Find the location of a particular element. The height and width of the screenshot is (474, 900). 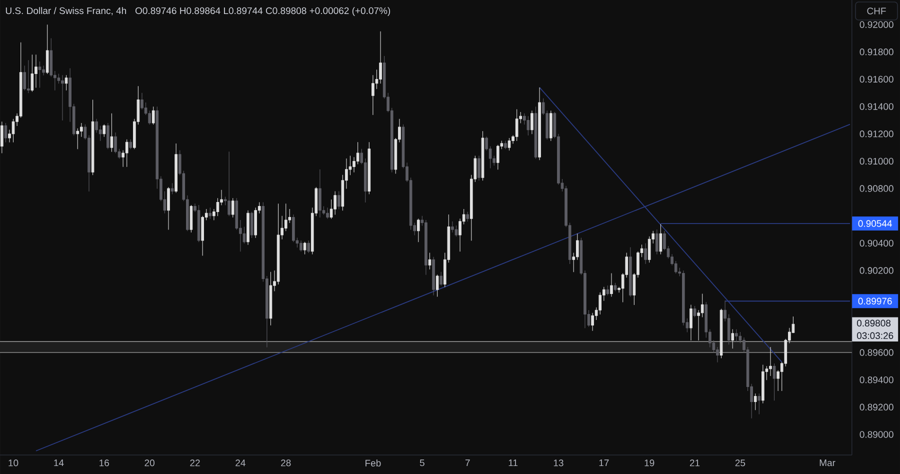

x-tick-label: 20 is located at coordinates (149, 463).